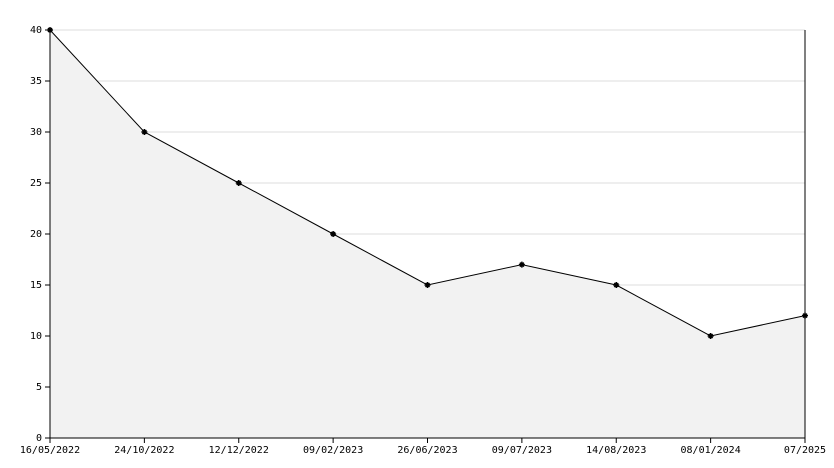 Image resolution: width=834 pixels, height=468 pixels. What do you see at coordinates (39, 387) in the screenshot?
I see `y-tick-label: 5` at bounding box center [39, 387].